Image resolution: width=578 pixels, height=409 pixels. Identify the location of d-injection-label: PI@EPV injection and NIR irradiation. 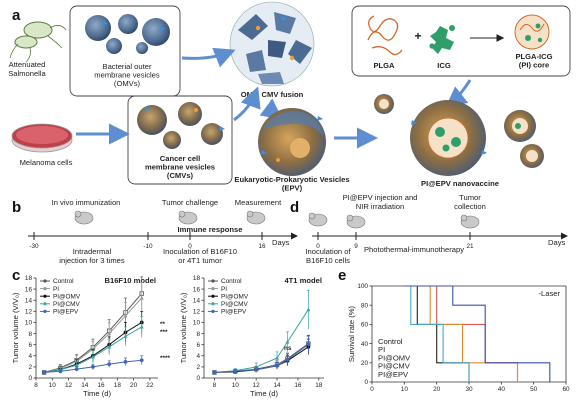
(380, 202).